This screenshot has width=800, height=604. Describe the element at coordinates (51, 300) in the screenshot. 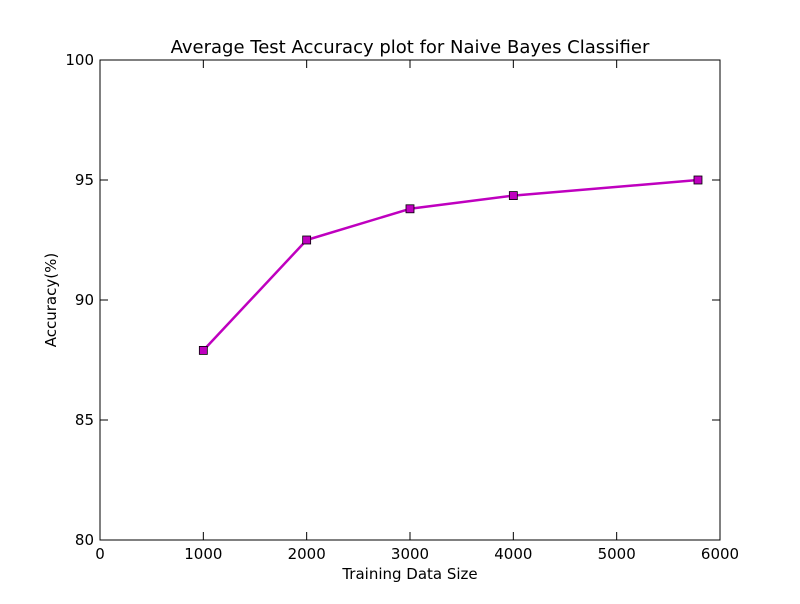

I see `y-axis-label: Accuracy(%)` at that location.